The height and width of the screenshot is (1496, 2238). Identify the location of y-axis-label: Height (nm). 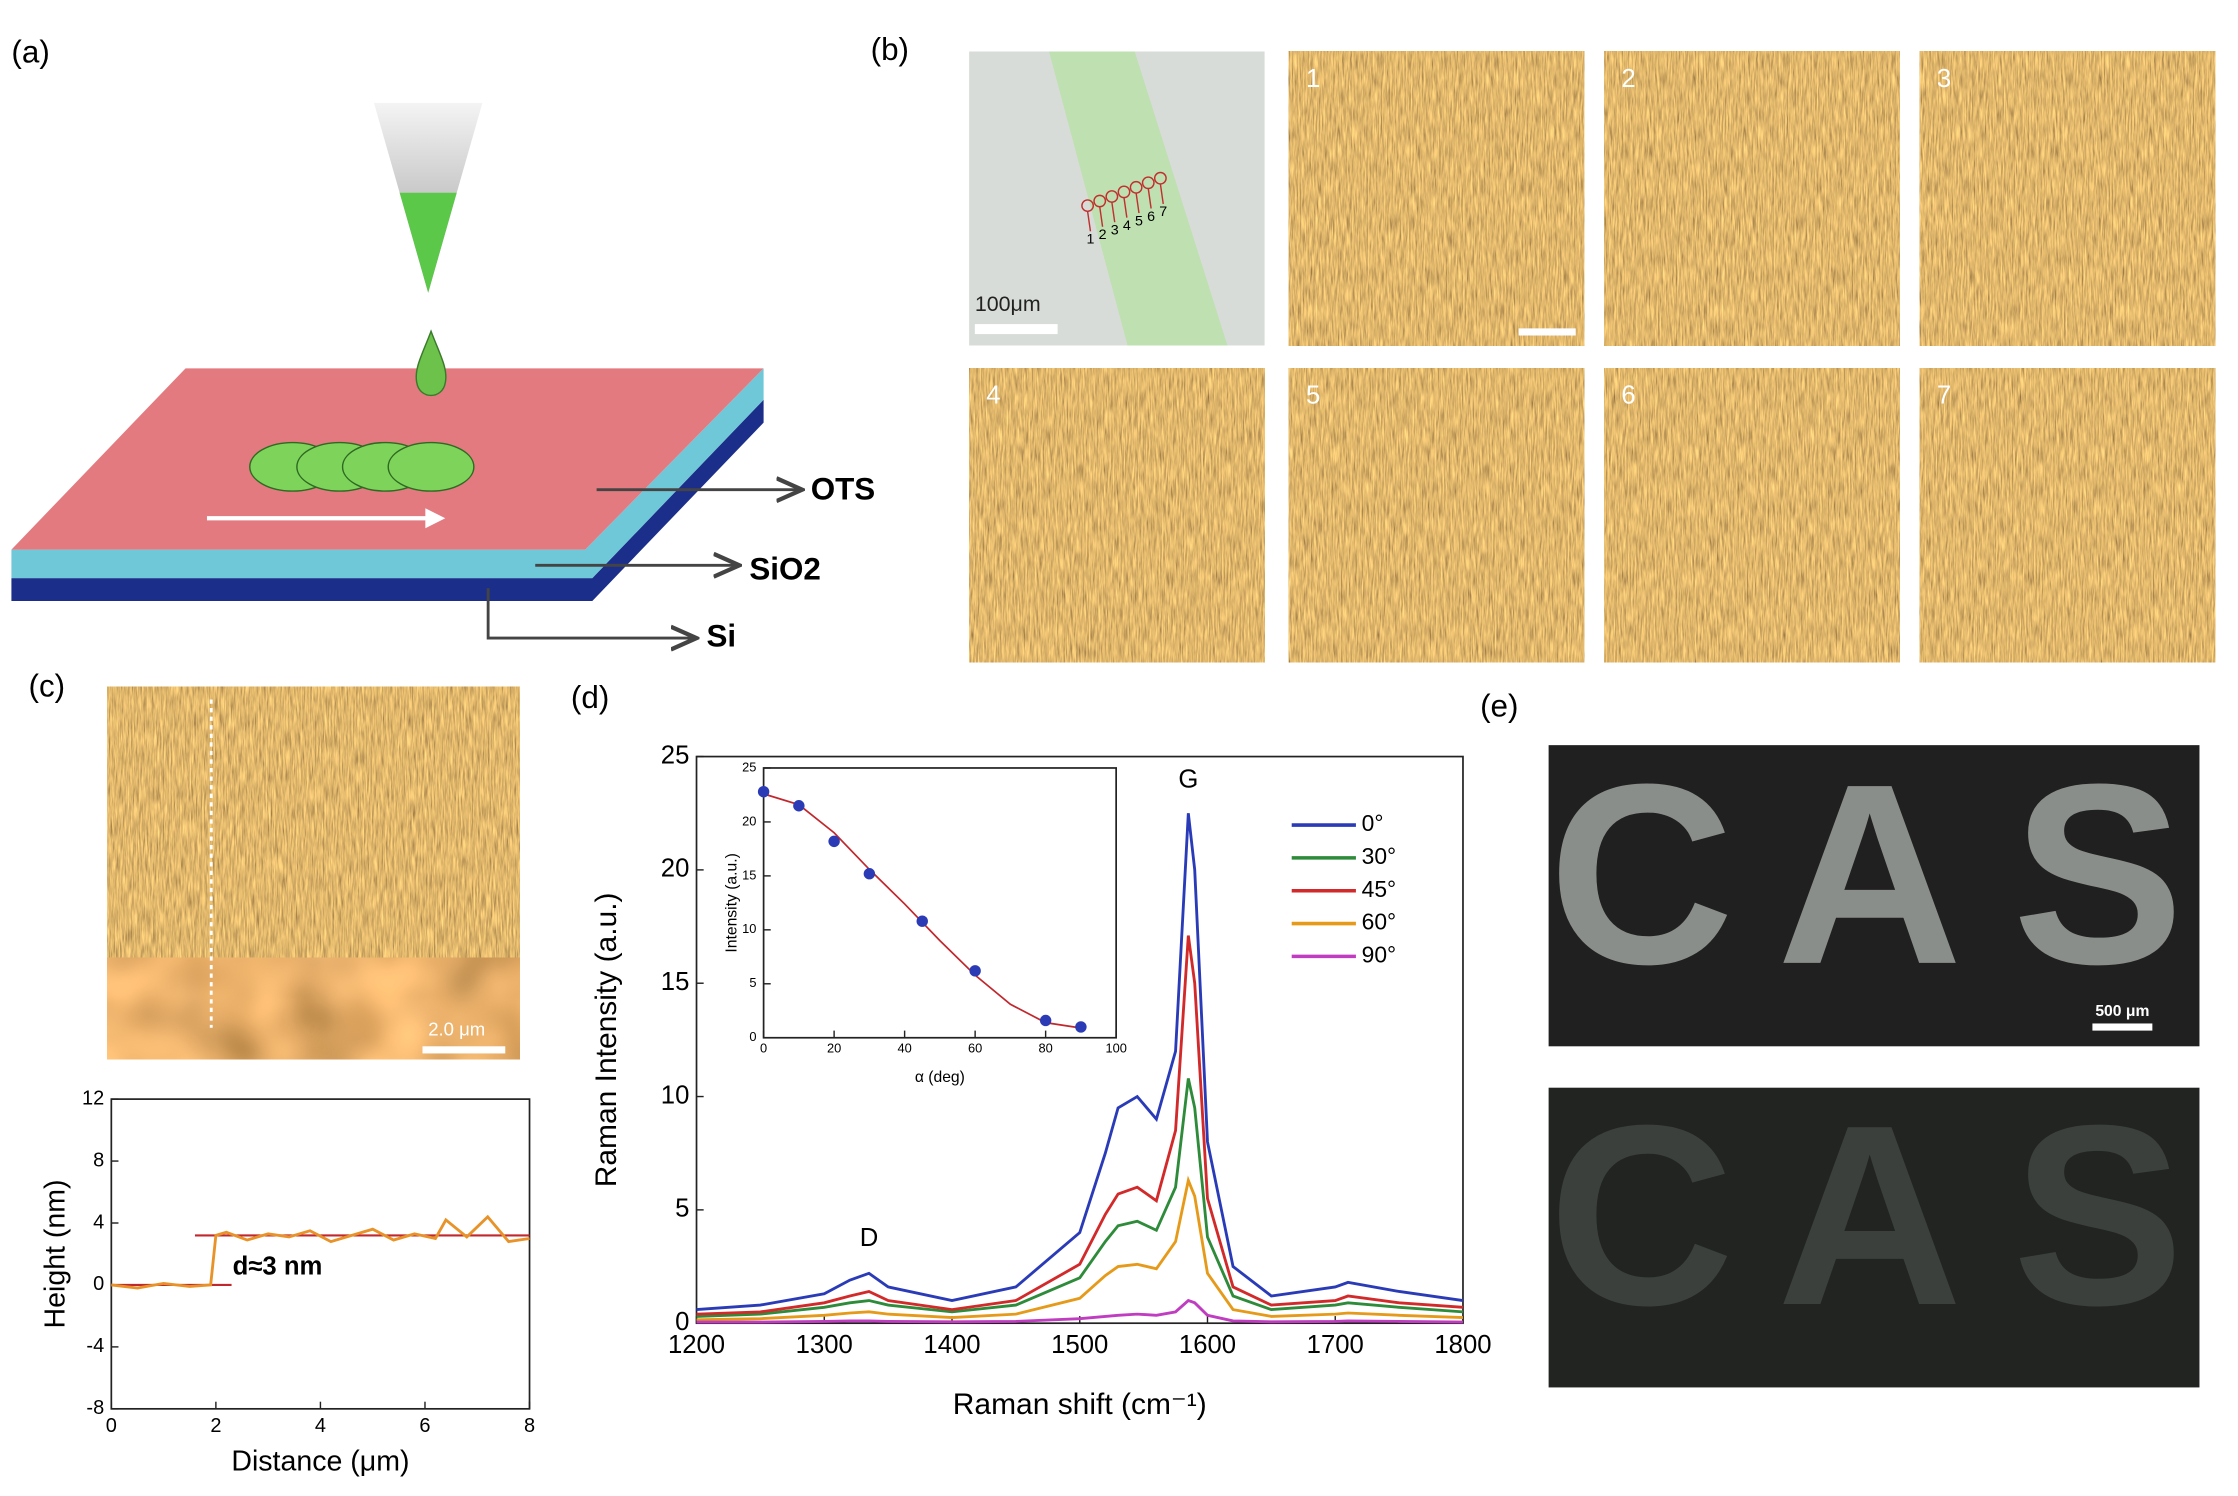
(56, 1253).